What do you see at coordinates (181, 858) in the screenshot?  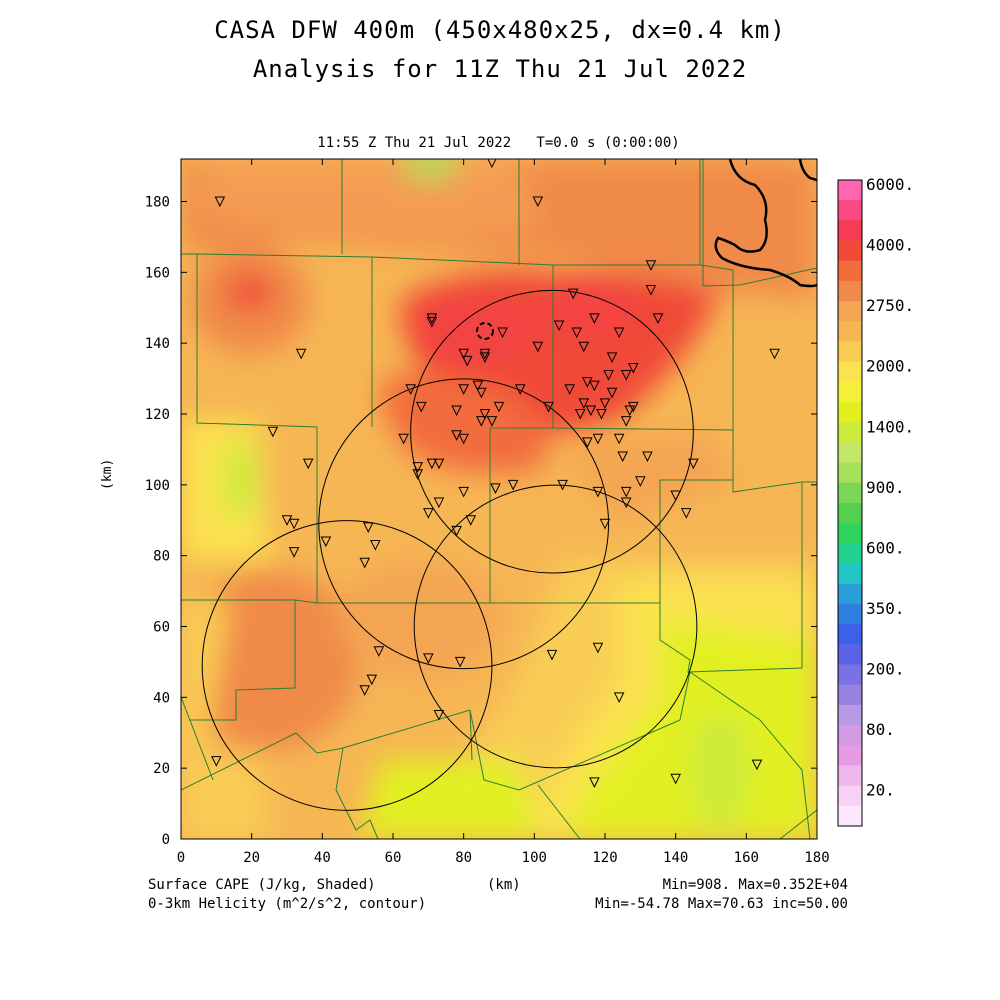 I see `x-tick-label: 0` at bounding box center [181, 858].